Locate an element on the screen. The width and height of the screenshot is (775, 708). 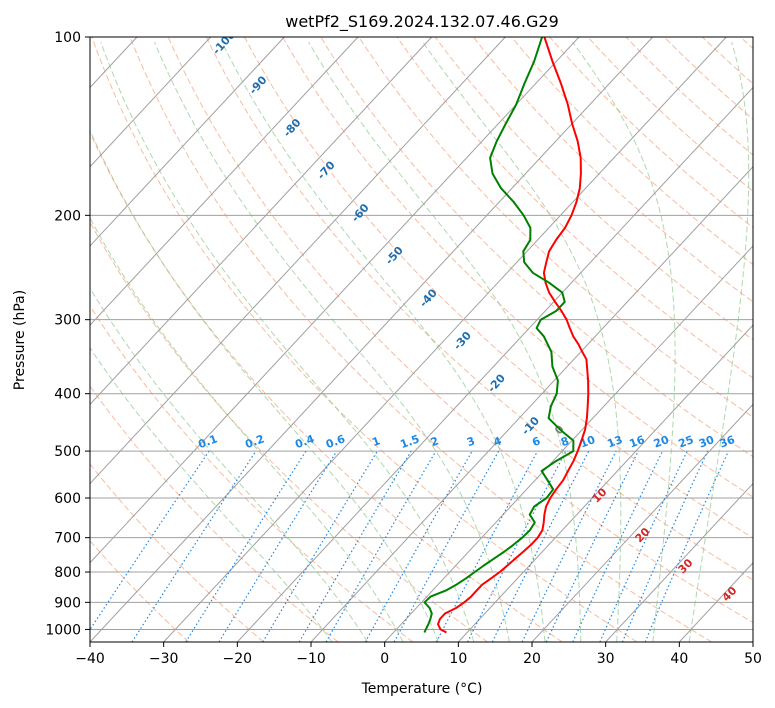
mixing-ratio-label: 1.5 is located at coordinates (410, 441).